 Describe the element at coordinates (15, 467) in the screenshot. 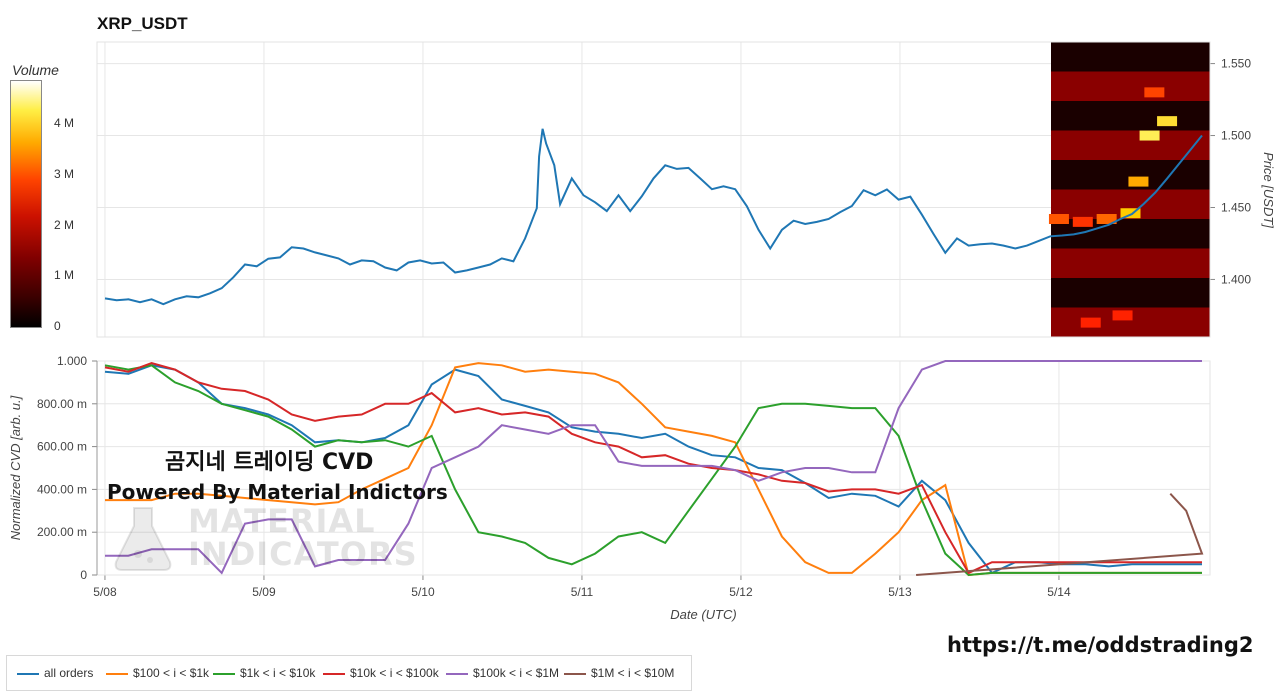

I see `cvd-y-axis-label: Normalized CVD [arb. u.]` at that location.